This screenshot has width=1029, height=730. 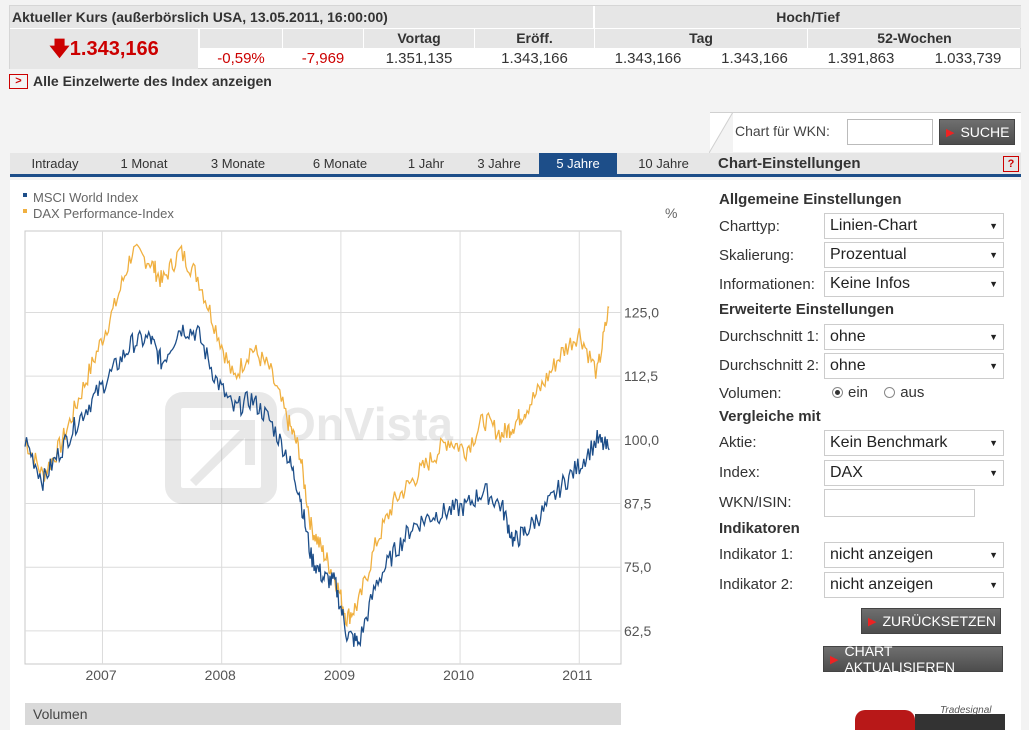 I want to click on y-tick-label: 87,5, so click(x=637, y=504).